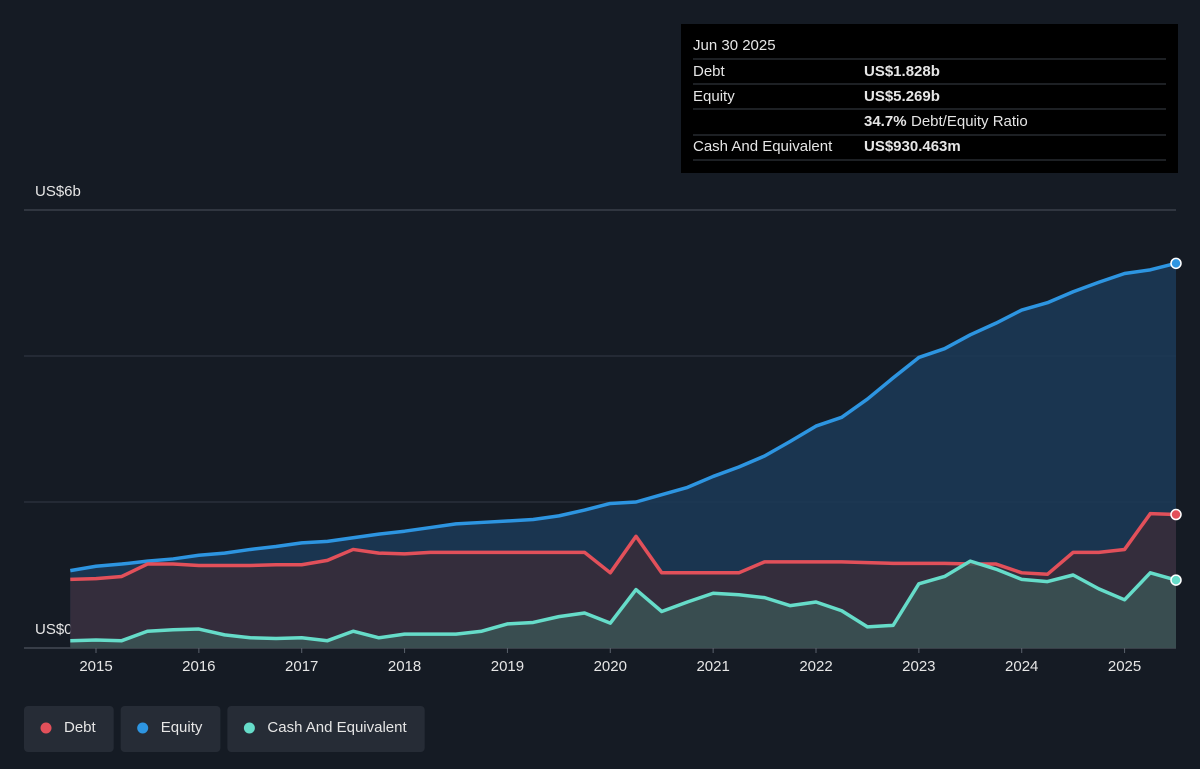  Describe the element at coordinates (1021, 666) in the screenshot. I see `x-tick-label: 2024` at that location.